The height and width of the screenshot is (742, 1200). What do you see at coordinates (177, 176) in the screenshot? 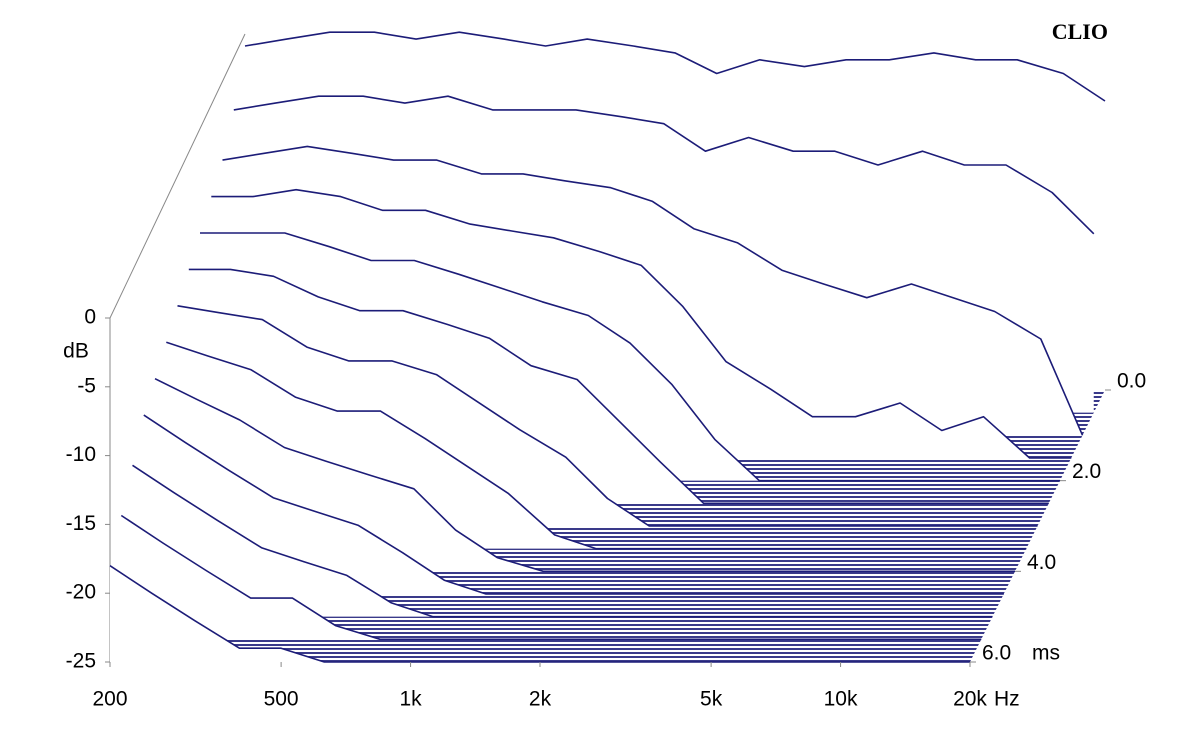
I see `wall-edge` at bounding box center [177, 176].